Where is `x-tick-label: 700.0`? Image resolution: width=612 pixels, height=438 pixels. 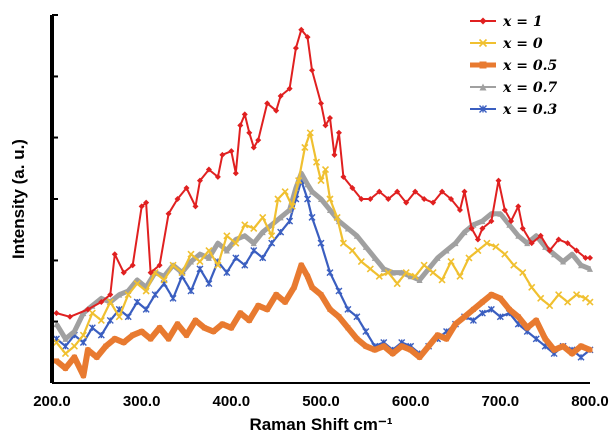
x-tick-label: 700.0 is located at coordinates (501, 401).